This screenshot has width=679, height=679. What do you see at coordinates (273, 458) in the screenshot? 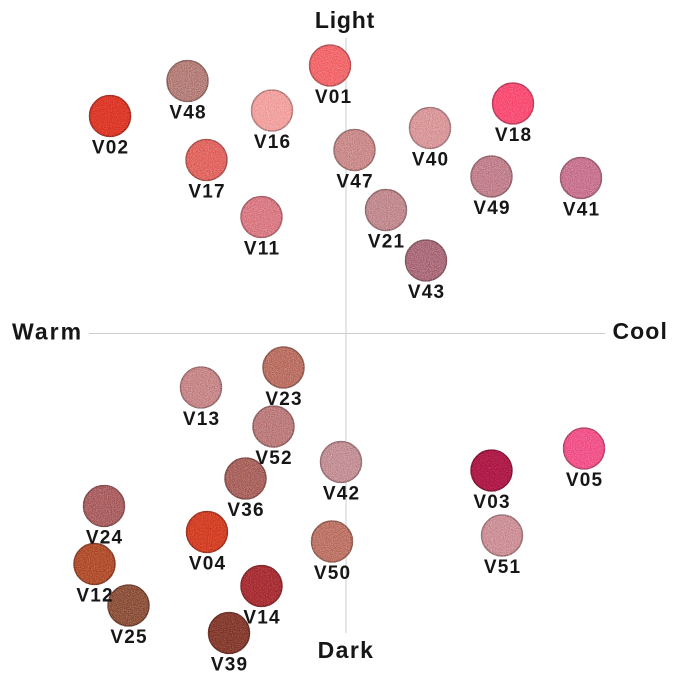
I see `svg-text: V52` at bounding box center [273, 458].